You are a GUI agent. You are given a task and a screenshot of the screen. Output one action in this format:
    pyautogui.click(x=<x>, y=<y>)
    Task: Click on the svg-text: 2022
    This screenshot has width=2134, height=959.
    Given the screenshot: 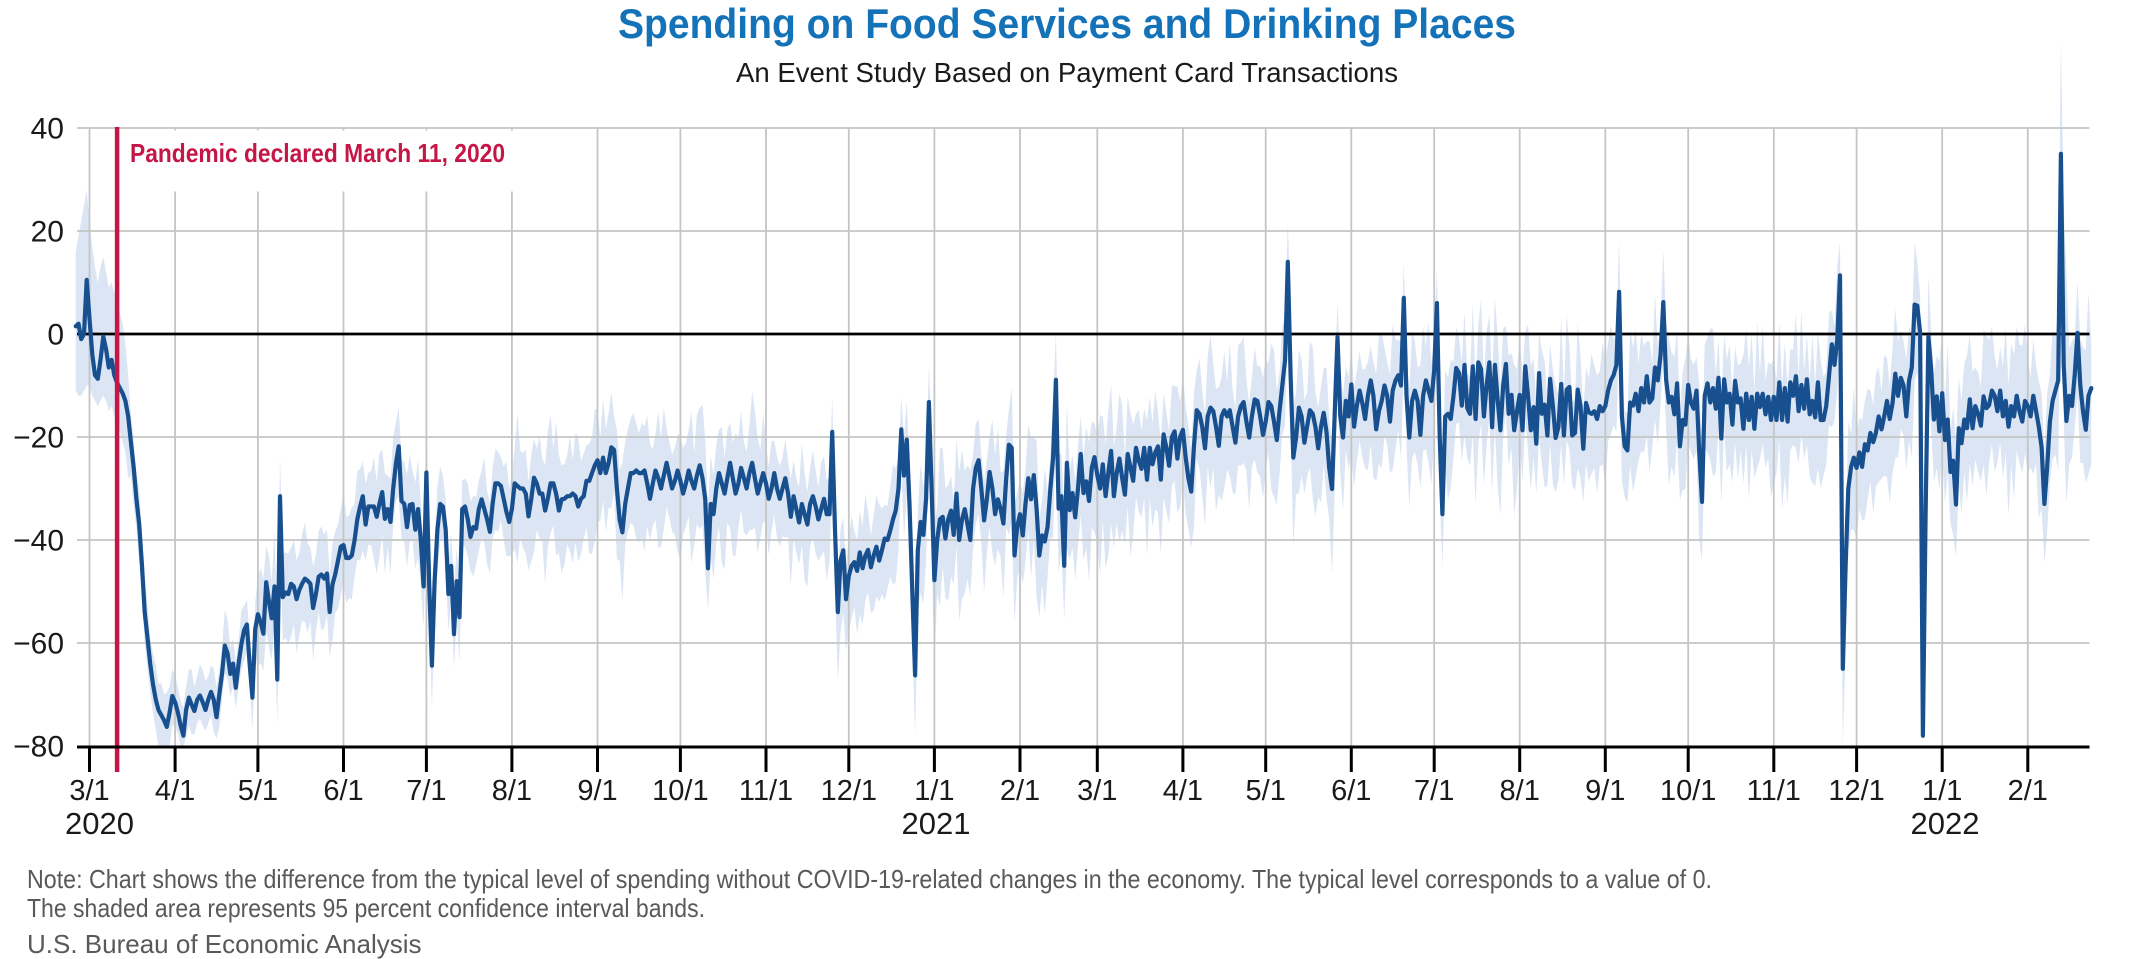 What is the action you would take?
    pyautogui.click(x=1945, y=823)
    